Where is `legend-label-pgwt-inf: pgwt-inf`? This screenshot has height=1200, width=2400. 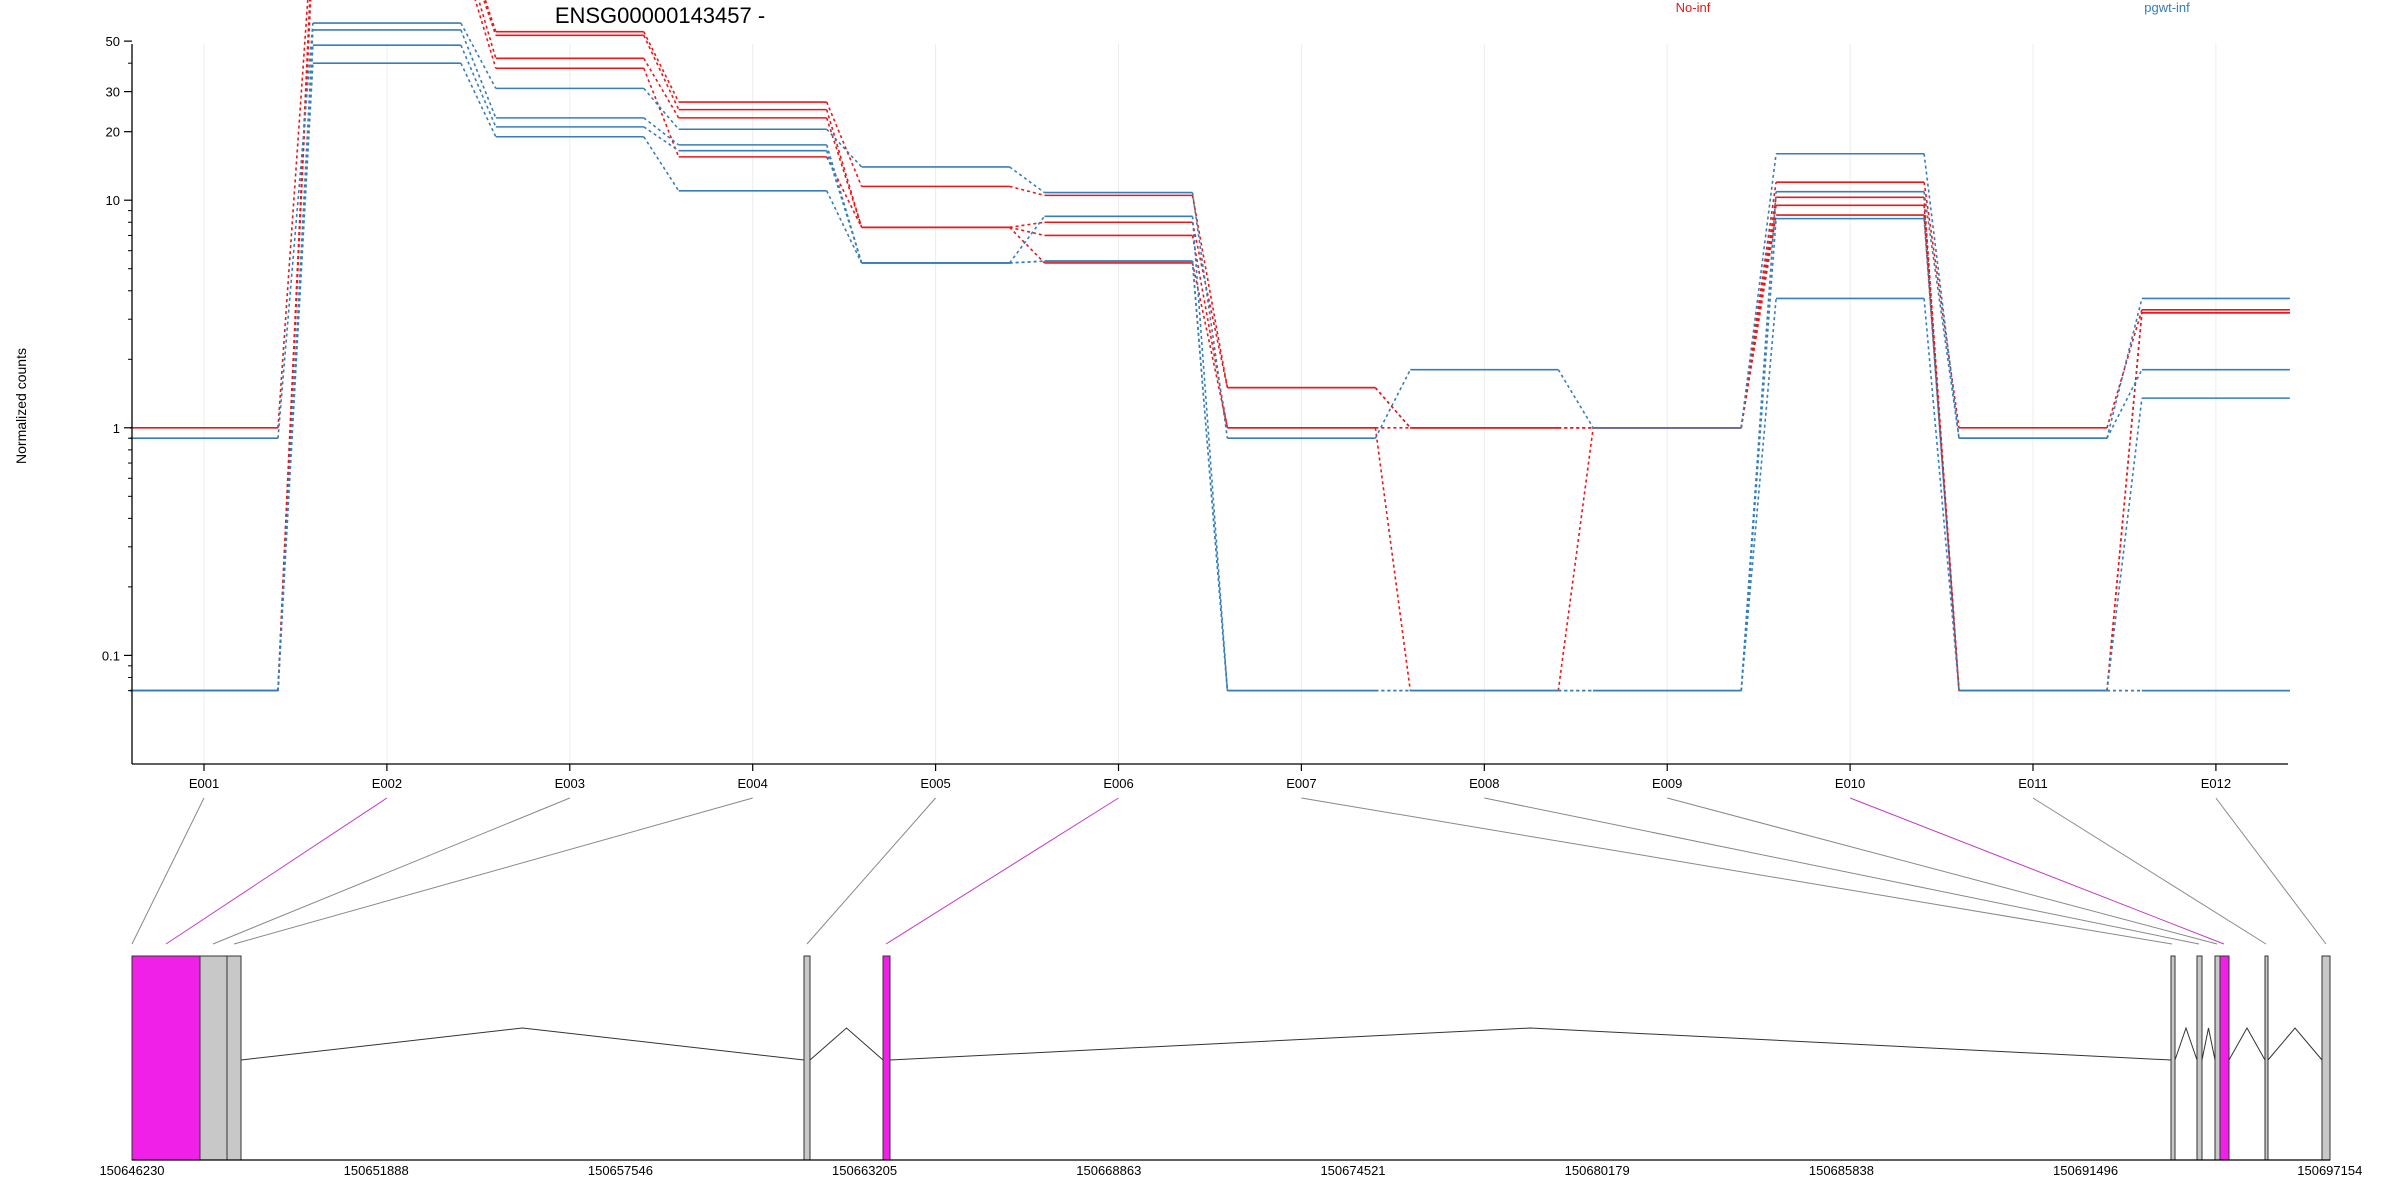 legend-label-pgwt-inf: pgwt-inf is located at coordinates (2167, 7).